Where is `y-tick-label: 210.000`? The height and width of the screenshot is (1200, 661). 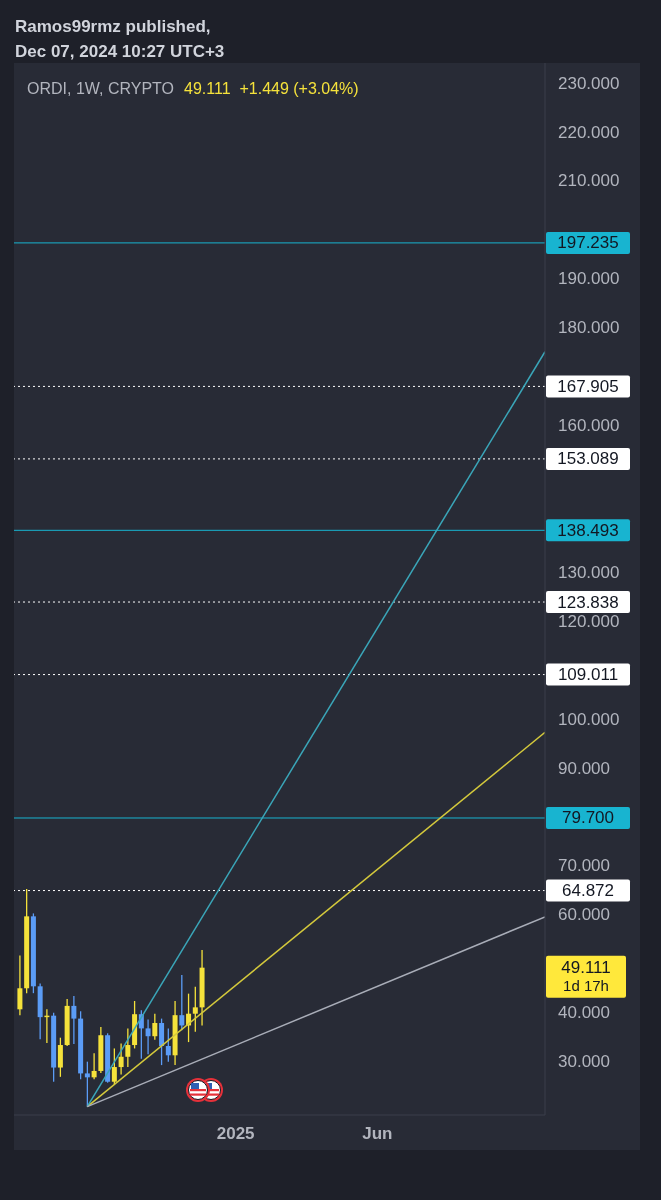
y-tick-label: 210.000 is located at coordinates (589, 181).